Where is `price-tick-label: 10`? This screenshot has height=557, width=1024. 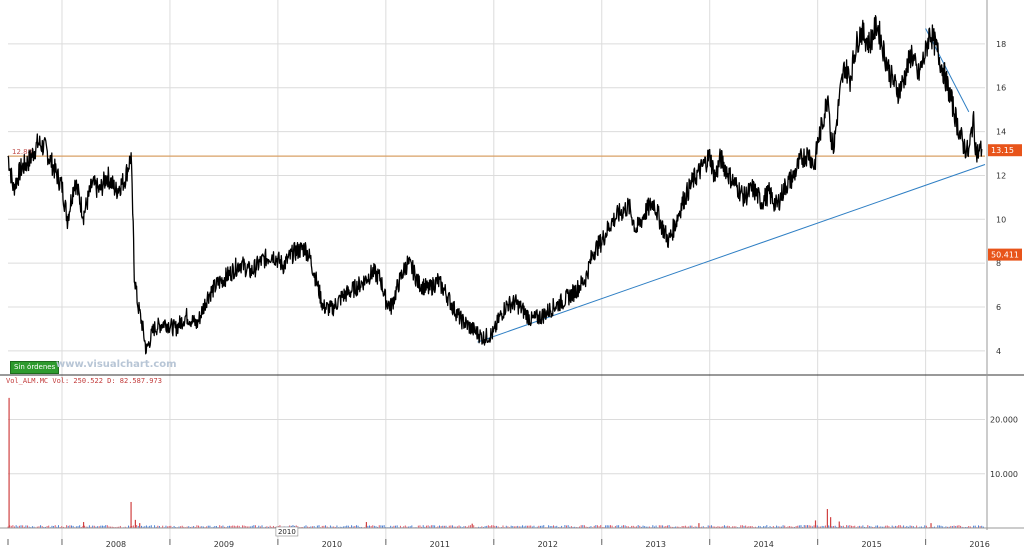 price-tick-label: 10 is located at coordinates (1001, 219).